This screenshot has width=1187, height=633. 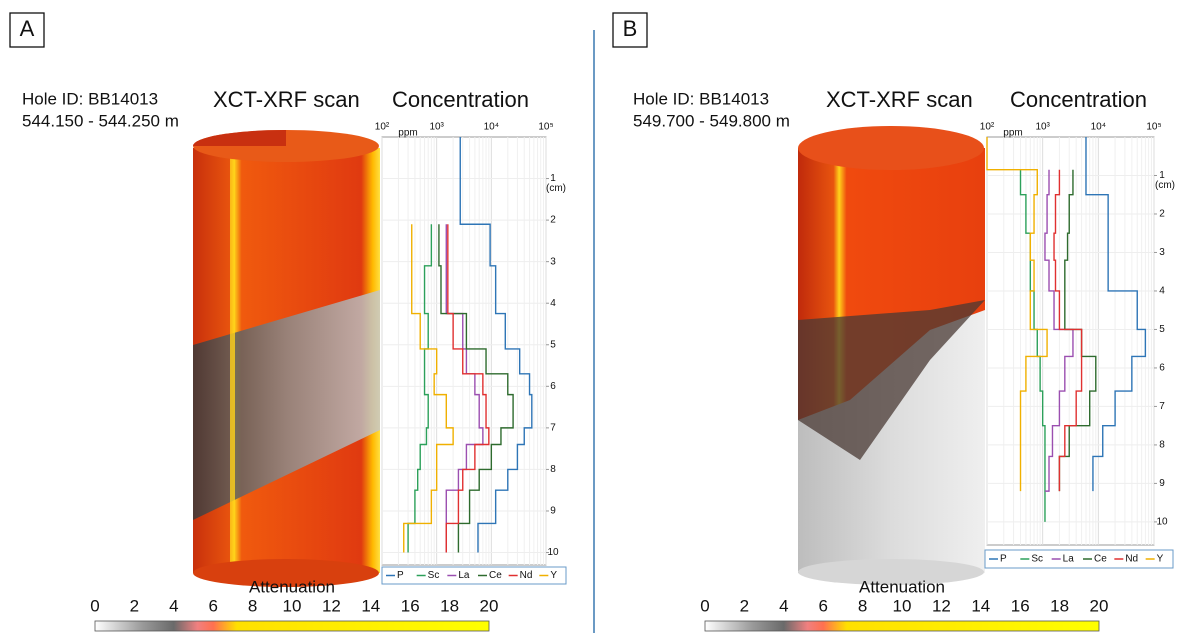 I want to click on depth-interval: 544.150 - 544.250 m, so click(x=100, y=120).